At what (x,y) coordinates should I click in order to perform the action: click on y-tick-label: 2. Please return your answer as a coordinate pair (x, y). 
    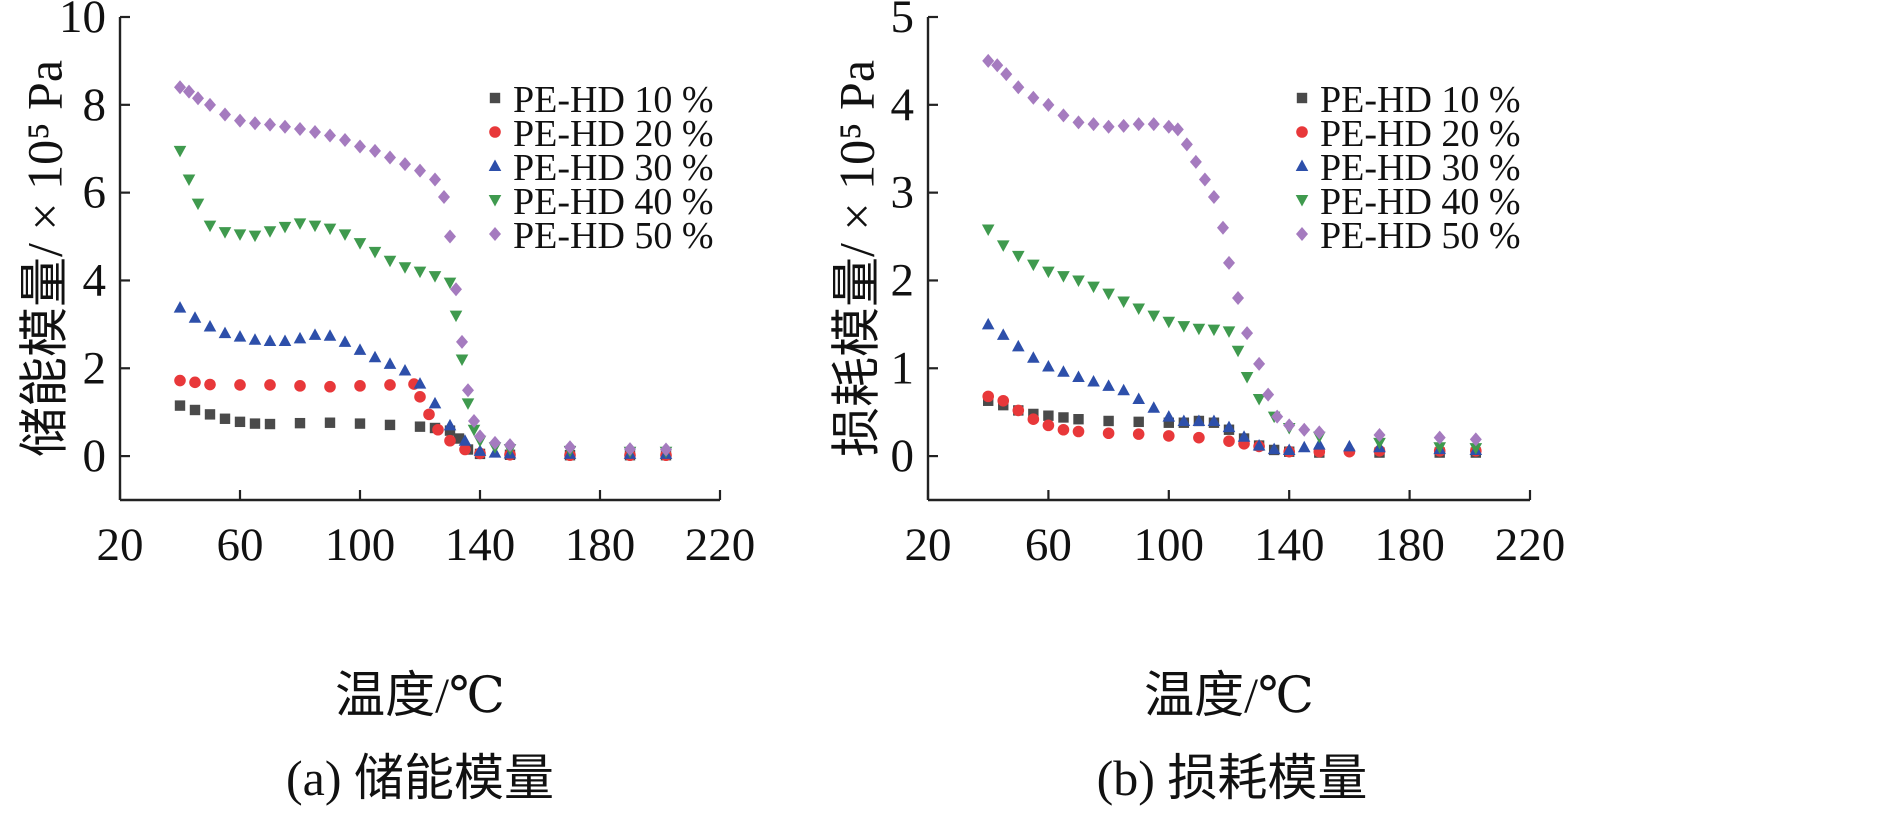
    Looking at the image, I should click on (95, 368).